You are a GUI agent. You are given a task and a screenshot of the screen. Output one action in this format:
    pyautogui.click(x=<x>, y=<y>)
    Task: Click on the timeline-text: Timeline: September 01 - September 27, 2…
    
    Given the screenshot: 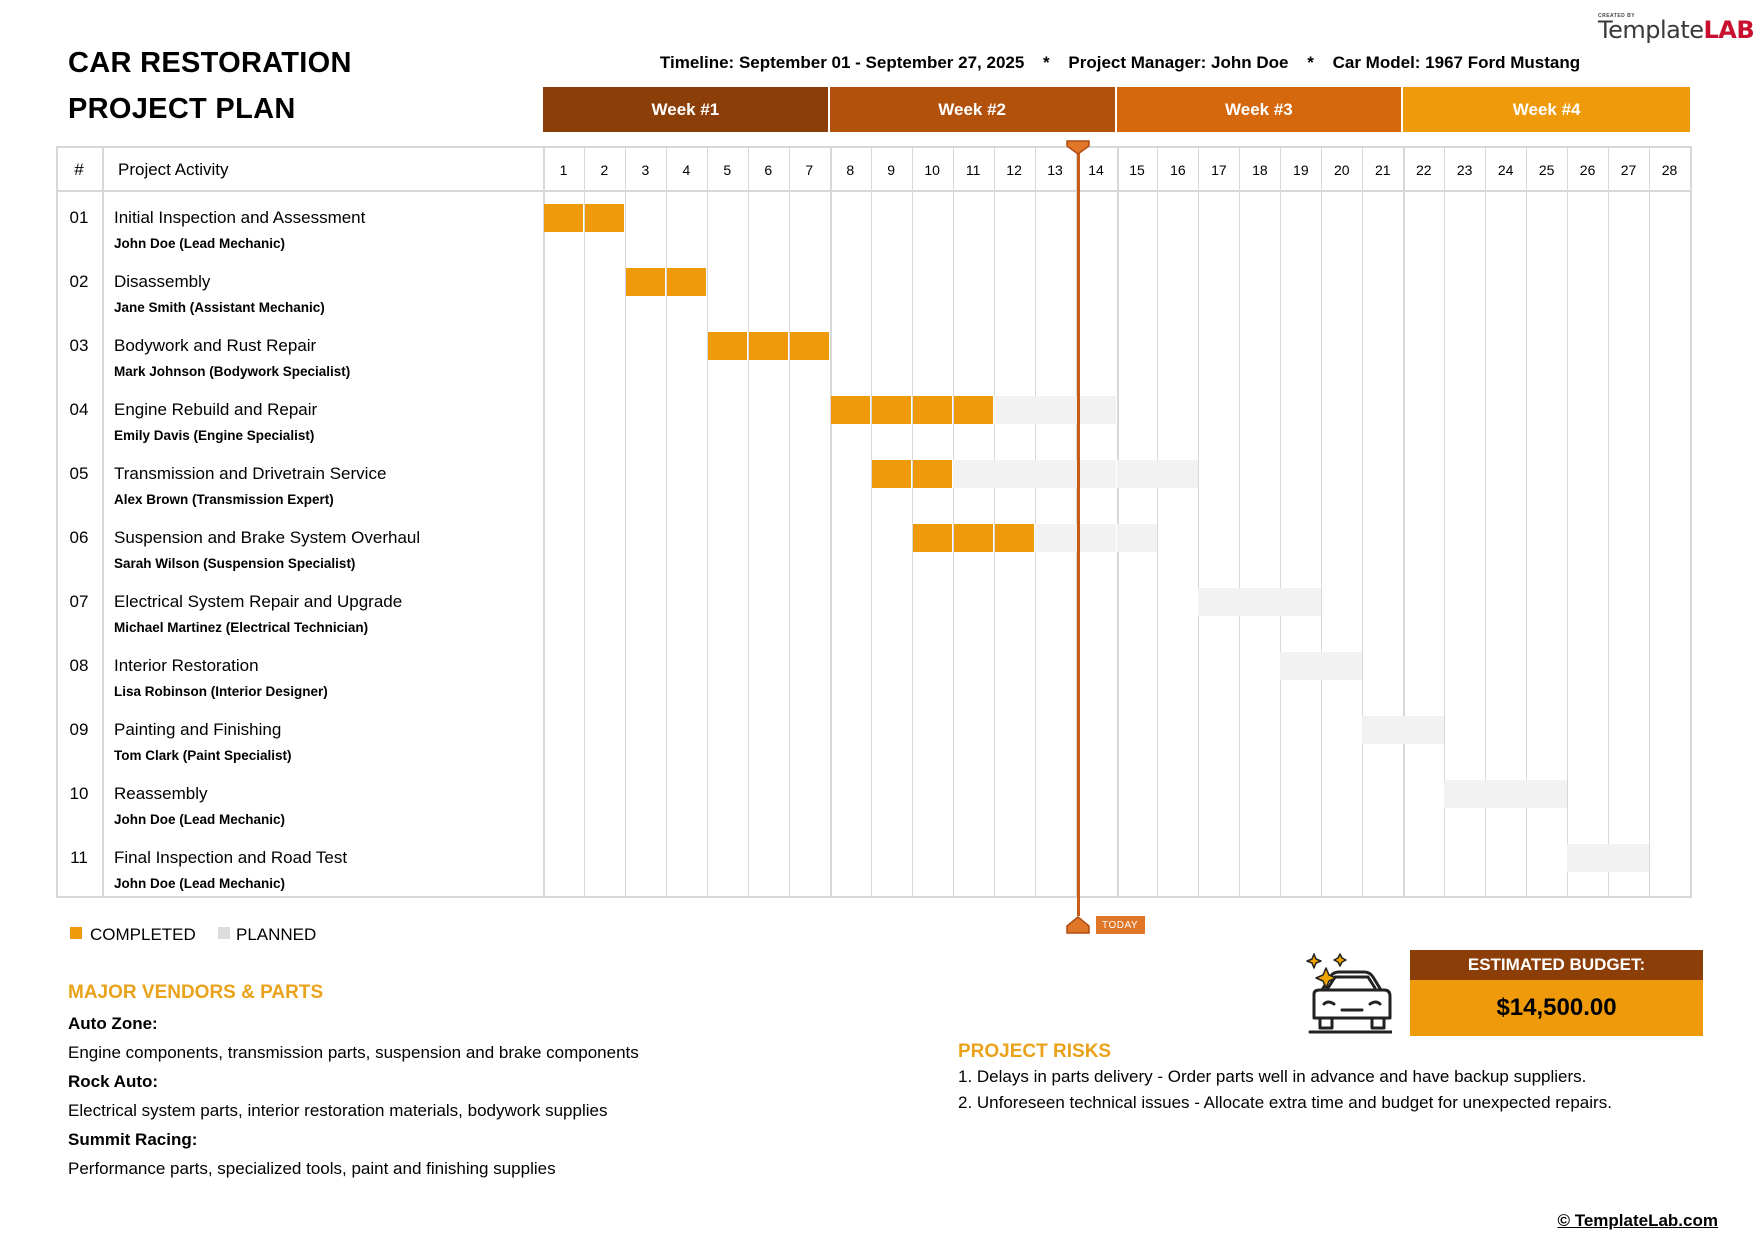 What is the action you would take?
    pyautogui.click(x=842, y=62)
    